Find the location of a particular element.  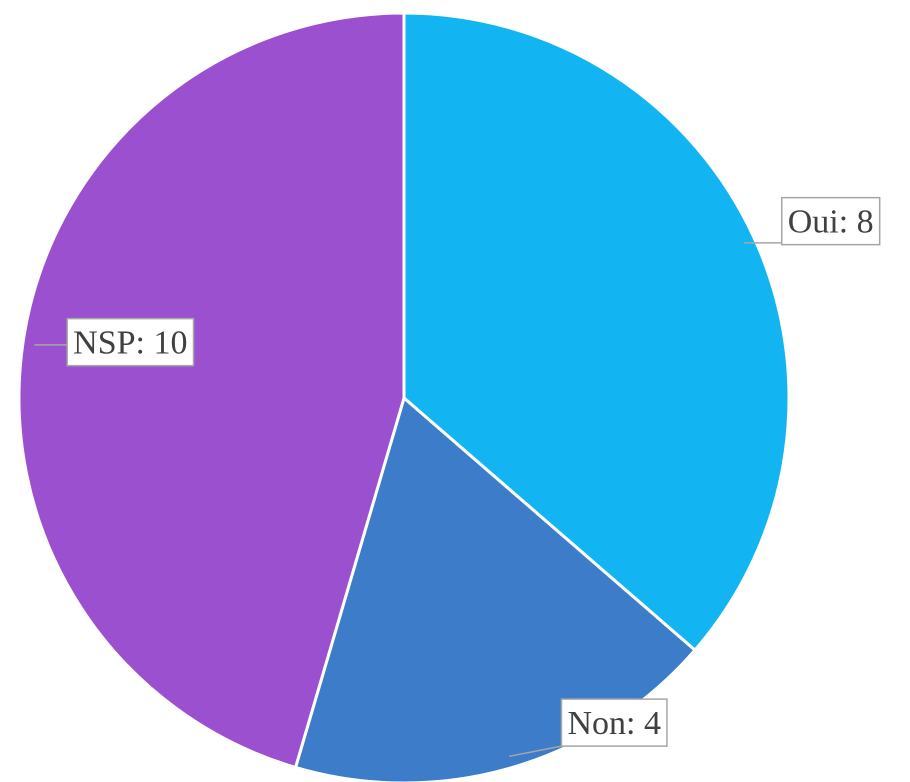

data-label: NSP: 10 is located at coordinates (130, 343).